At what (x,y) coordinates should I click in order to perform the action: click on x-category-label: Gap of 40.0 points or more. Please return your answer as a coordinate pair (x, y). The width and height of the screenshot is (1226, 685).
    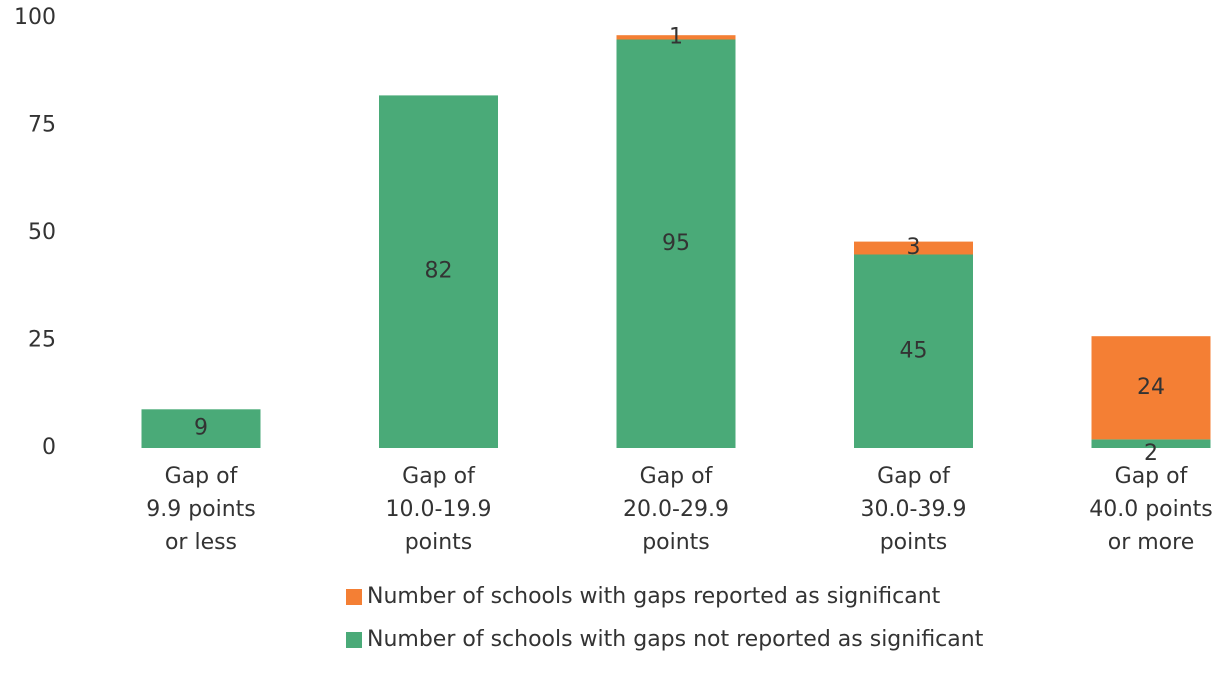
    Looking at the image, I should click on (1151, 509).